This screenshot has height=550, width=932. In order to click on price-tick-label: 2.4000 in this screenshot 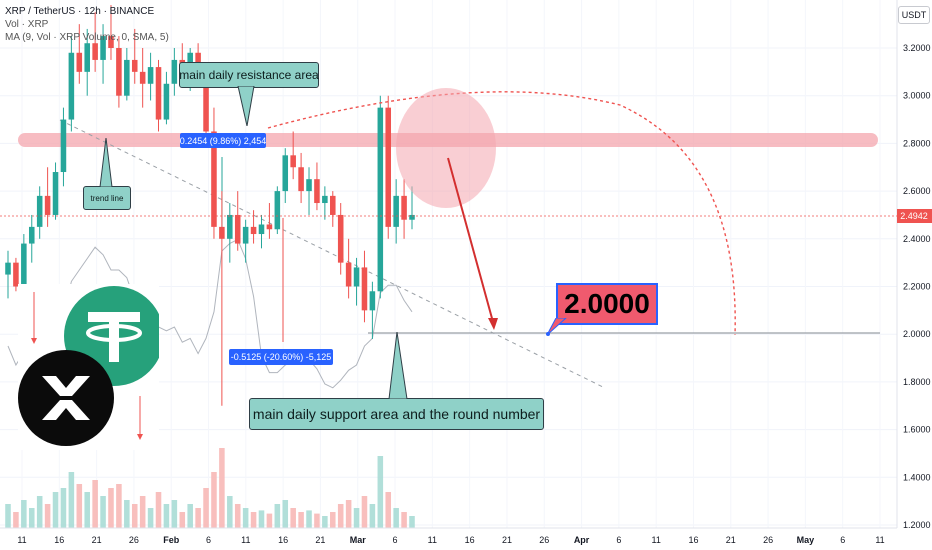, I will do `click(917, 239)`.